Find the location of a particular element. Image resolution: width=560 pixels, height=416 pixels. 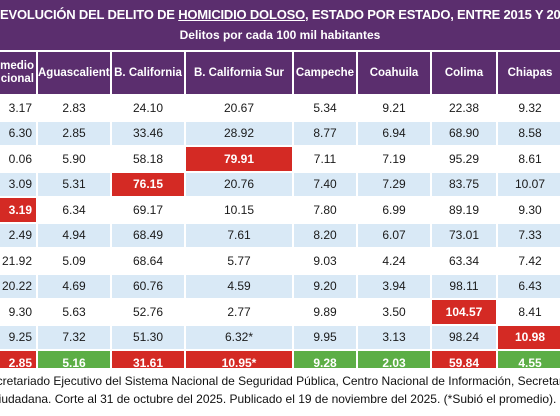

table-row: 3.17 2.83 24.10 20.67 5.34 9.21 22.38 9.32 is located at coordinates (280, 108).